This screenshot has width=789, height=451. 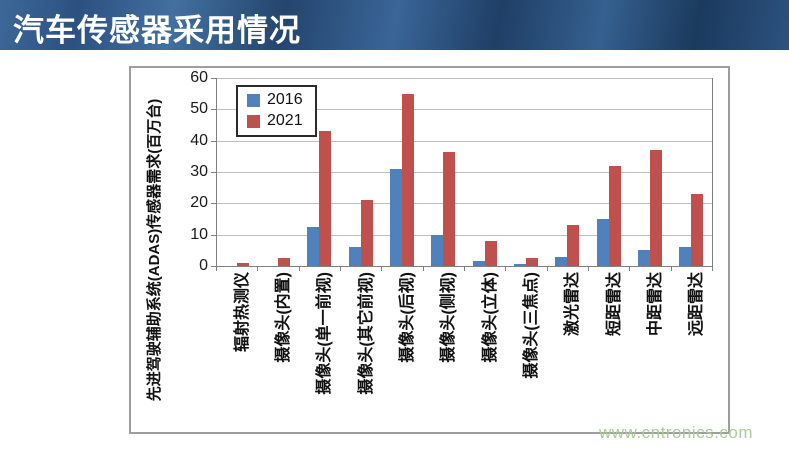 What do you see at coordinates (531, 325) in the screenshot?
I see `x-axis-label: 摄像头(三焦点)` at bounding box center [531, 325].